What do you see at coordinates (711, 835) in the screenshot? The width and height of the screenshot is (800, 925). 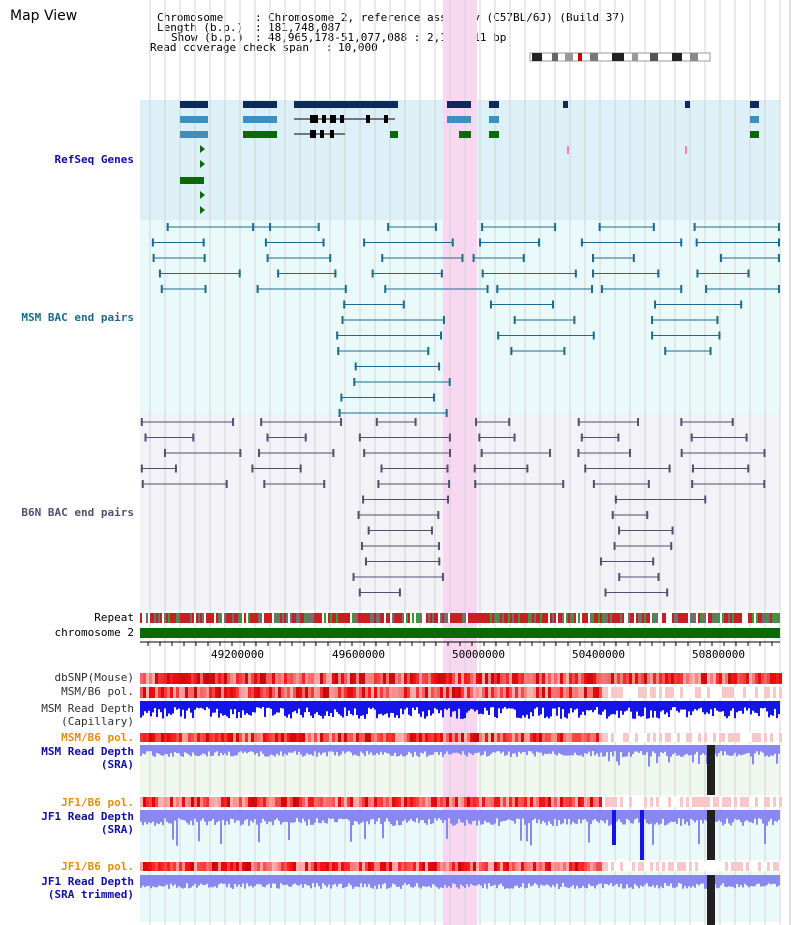 I see `gap-bar` at bounding box center [711, 835].